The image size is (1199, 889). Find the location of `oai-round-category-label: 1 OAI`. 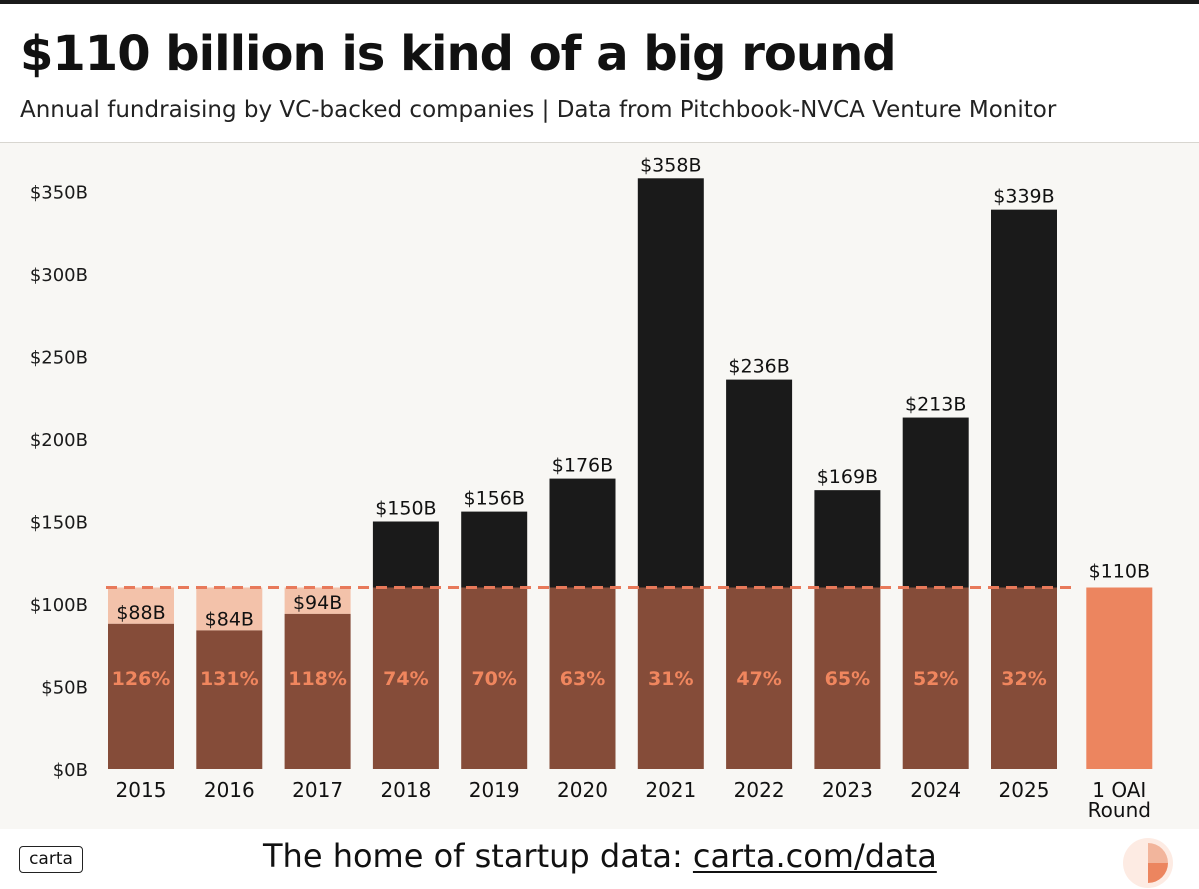

oai-round-category-label: 1 OAI is located at coordinates (1119, 790).